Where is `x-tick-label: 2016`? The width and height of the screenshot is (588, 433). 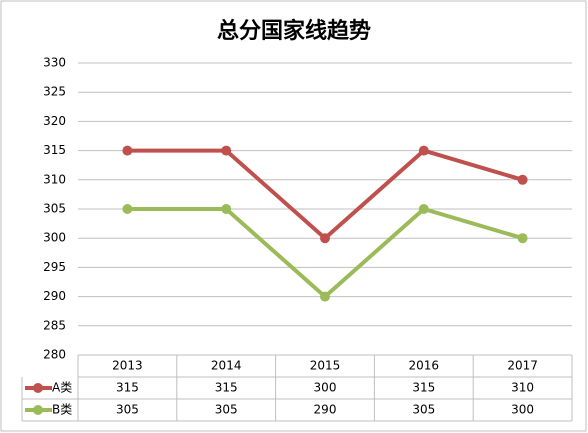
x-tick-label: 2016 is located at coordinates (424, 366).